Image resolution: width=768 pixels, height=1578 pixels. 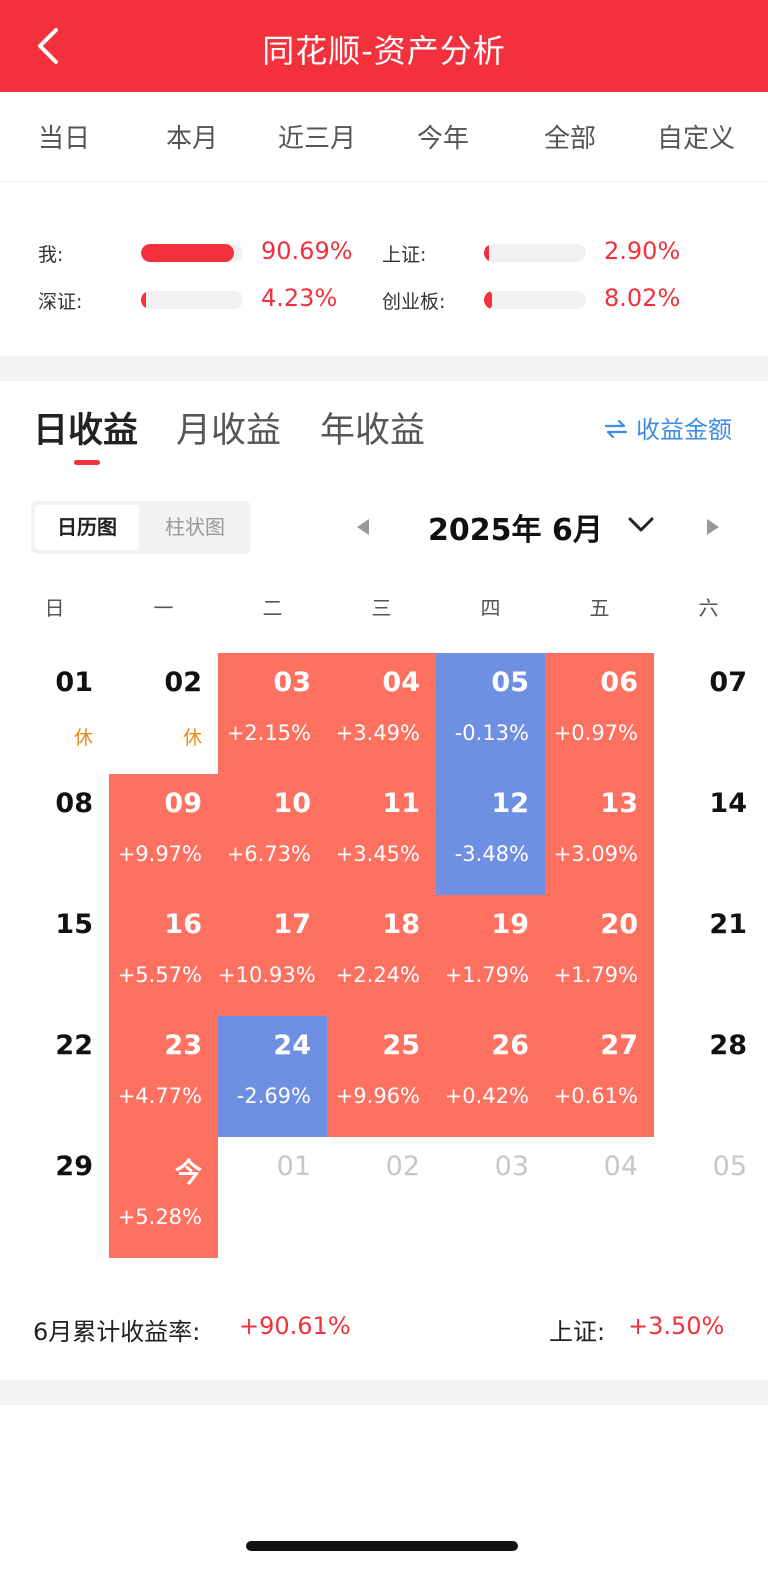 What do you see at coordinates (535, 253) in the screenshot?
I see `compare-bar-shanghai` at bounding box center [535, 253].